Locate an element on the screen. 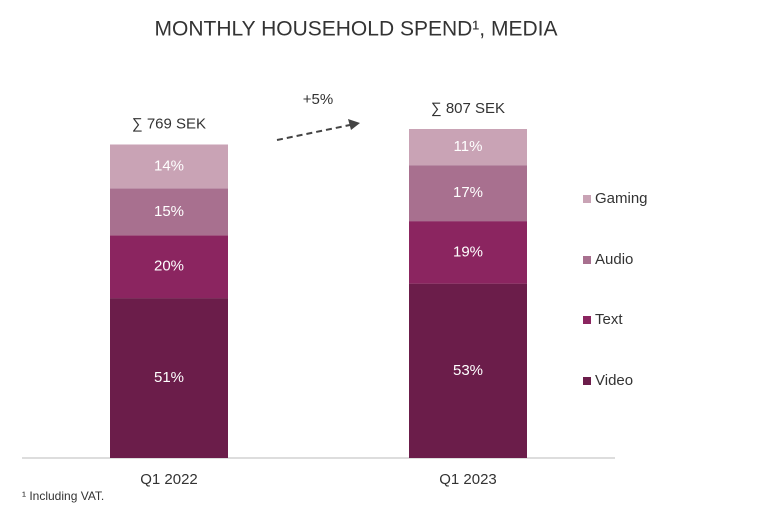 The width and height of the screenshot is (768, 515). arrow is located at coordinates (313, 132).